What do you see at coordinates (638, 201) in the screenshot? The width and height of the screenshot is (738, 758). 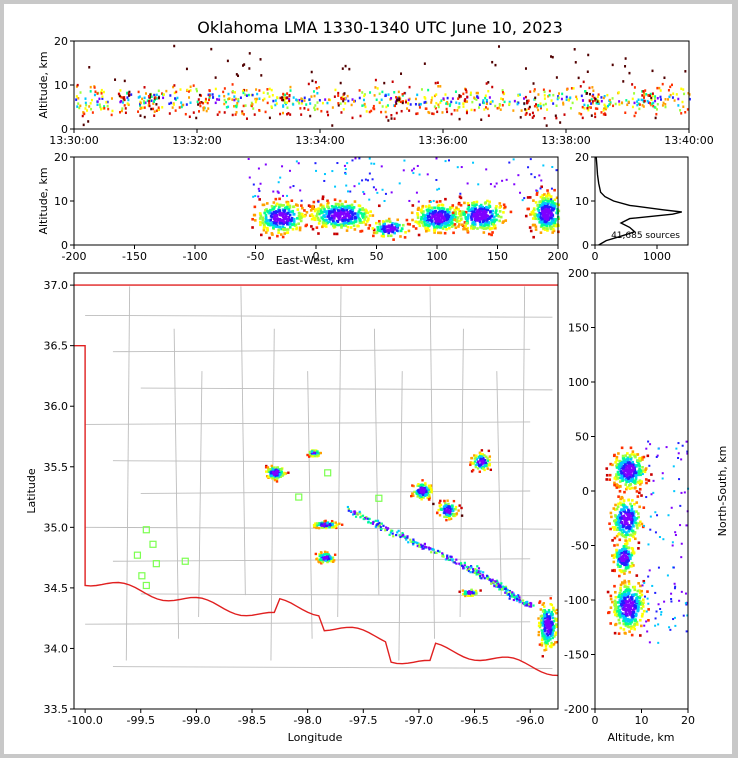 I see `altitude-histogram-line` at bounding box center [638, 201].